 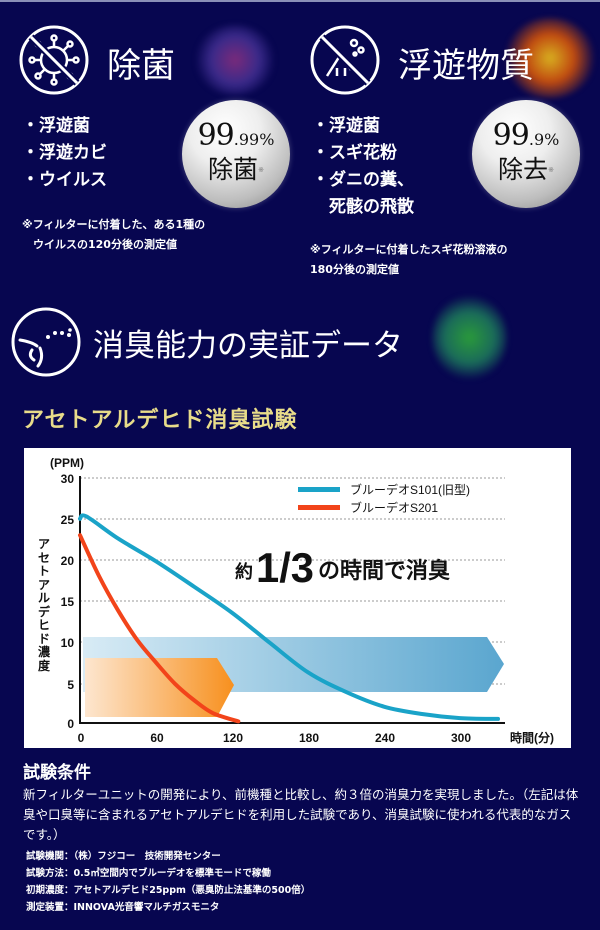 What do you see at coordinates (466, 66) in the screenshot?
I see `airborne-title: 浮遊物質` at bounding box center [466, 66].